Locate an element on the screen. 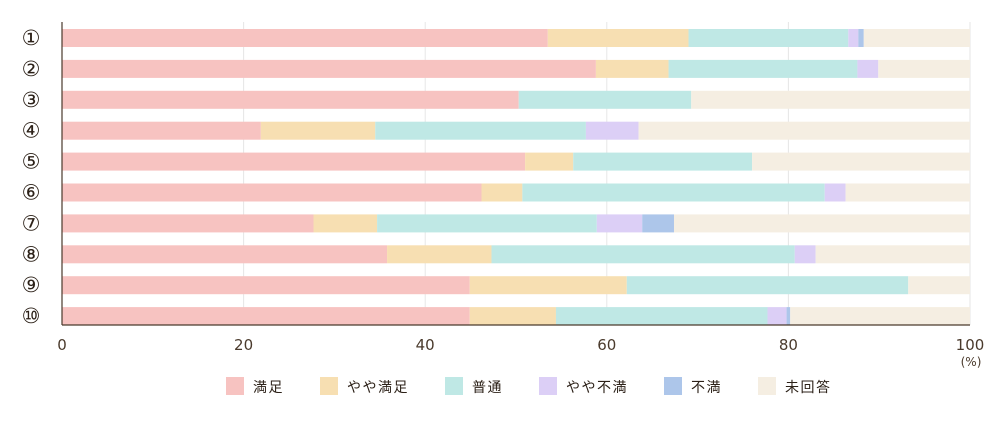 The width and height of the screenshot is (1000, 424). category-label-7: ⑦ is located at coordinates (31, 223).